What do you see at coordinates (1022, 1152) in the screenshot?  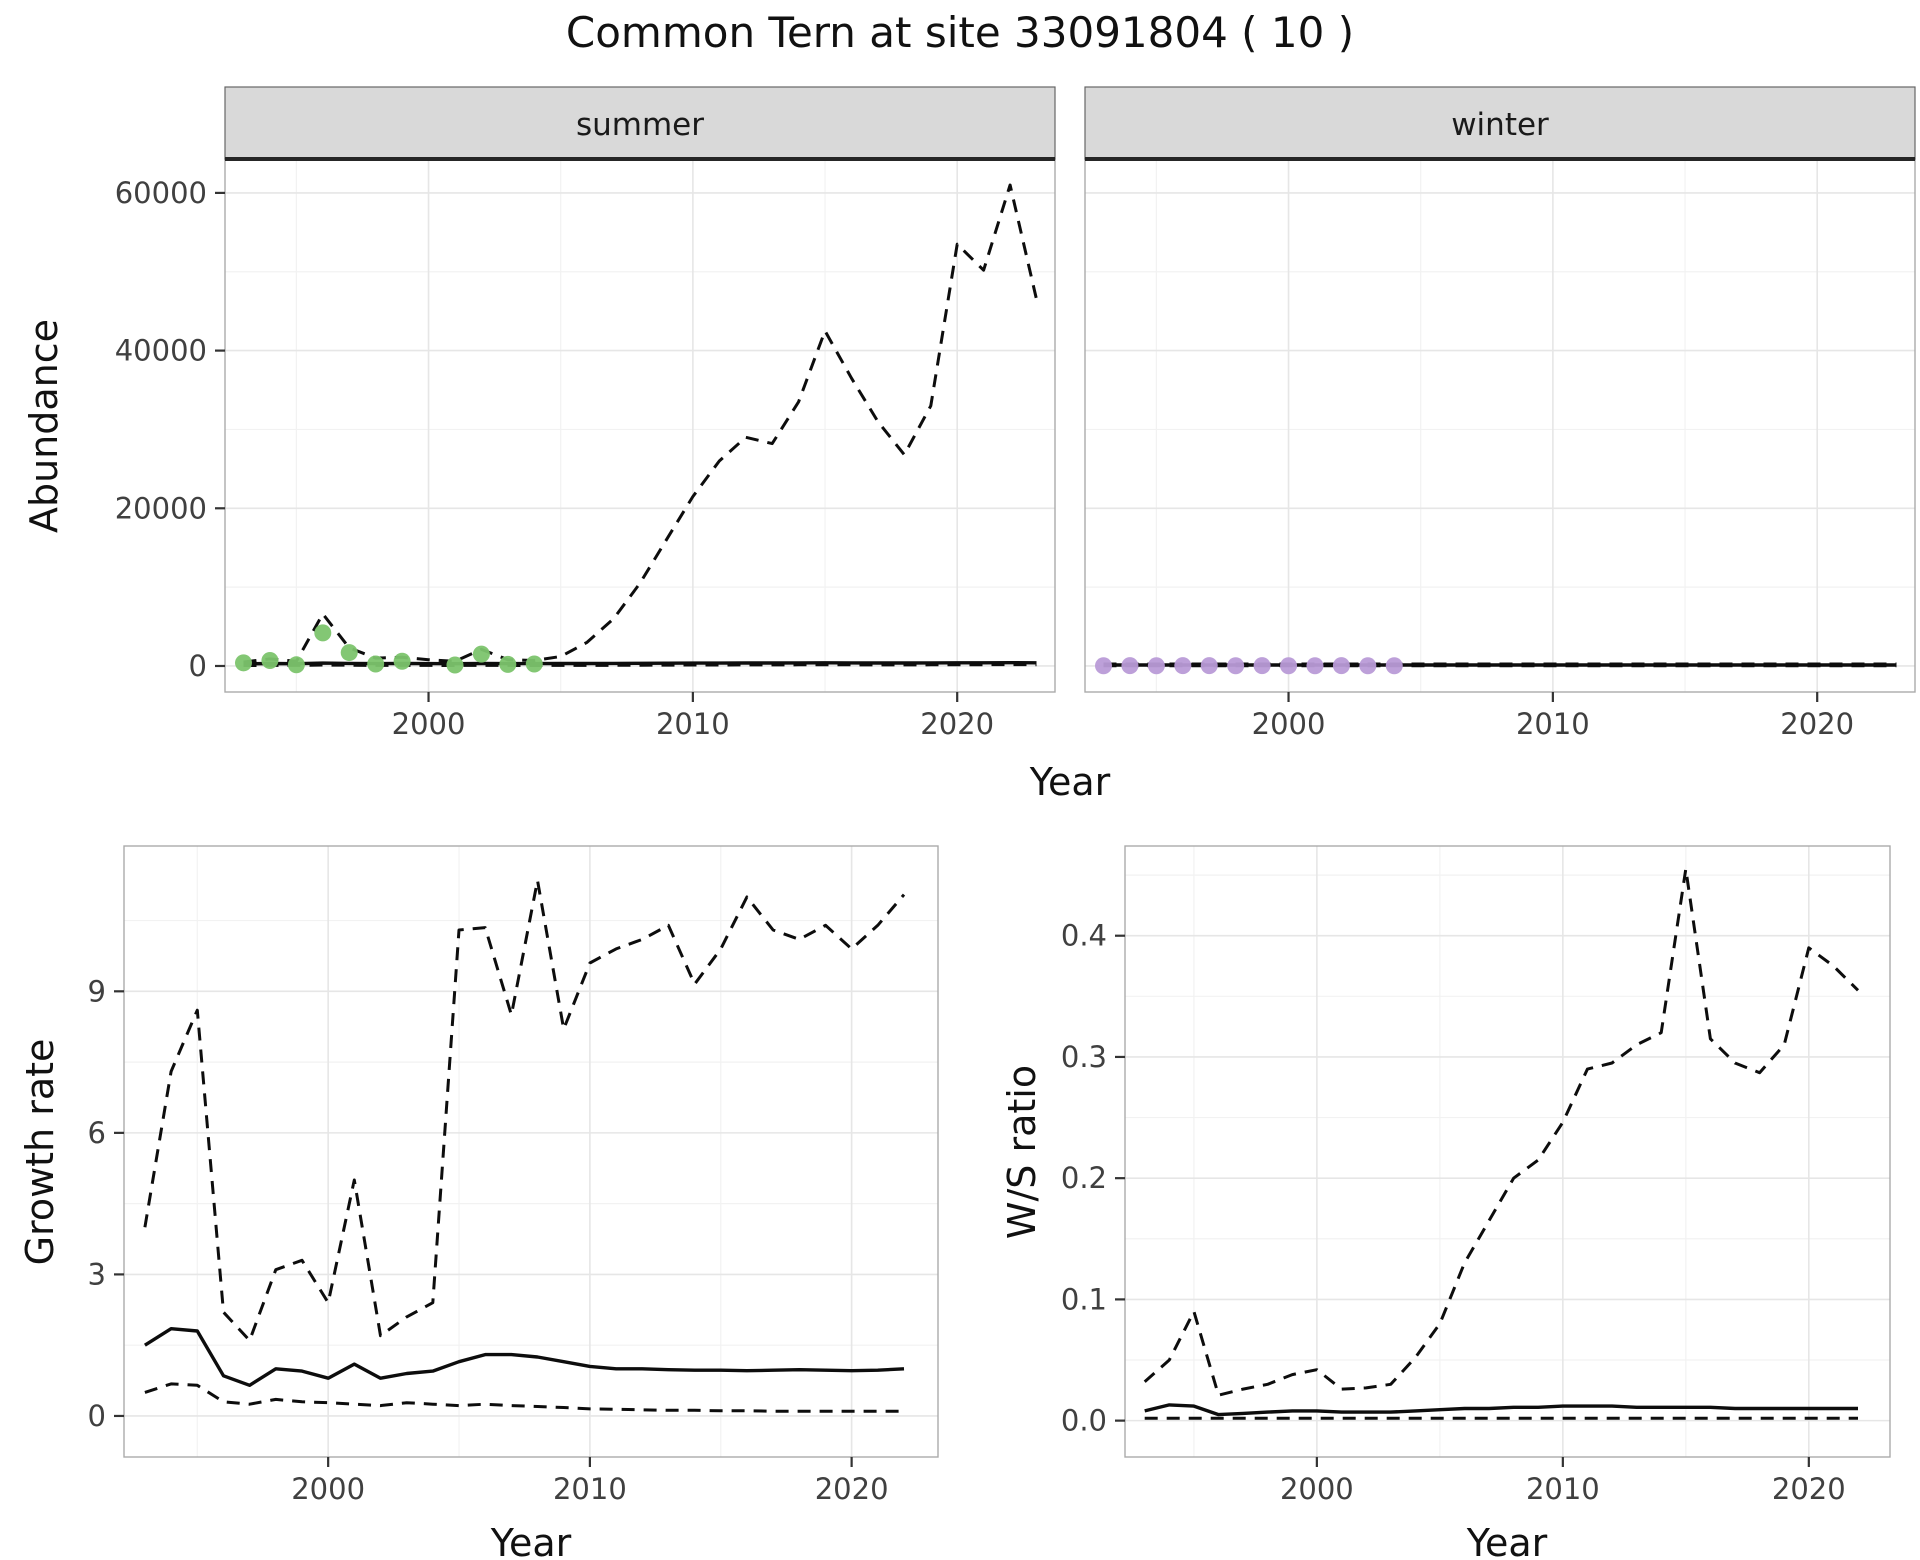 I see `y-axis-label-ws-ratio: W/S ratio` at bounding box center [1022, 1152].